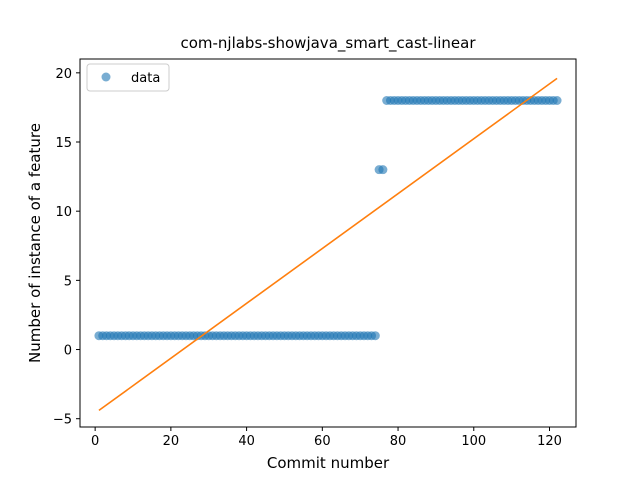 The width and height of the screenshot is (640, 480). I want to click on x-tick-label: 100, so click(473, 441).